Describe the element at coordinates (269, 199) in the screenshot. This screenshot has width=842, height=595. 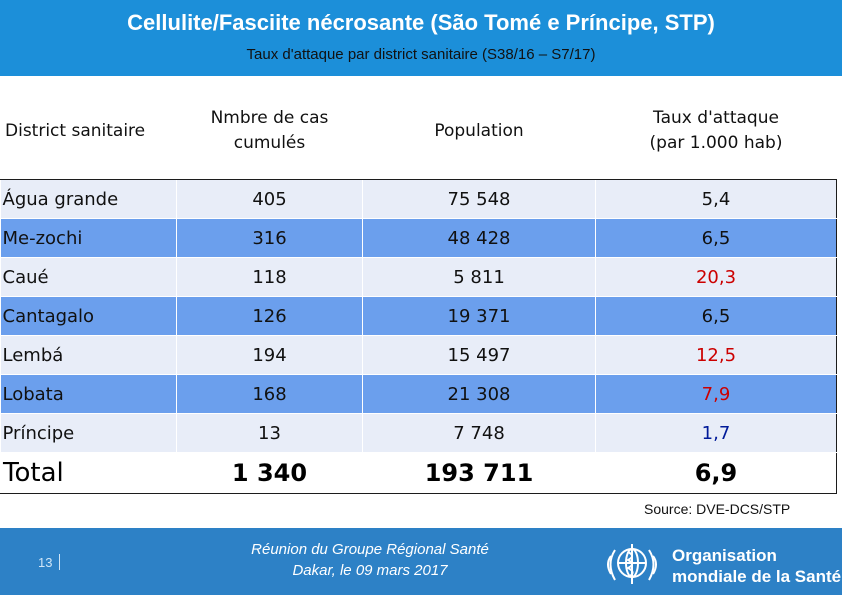
I see `cases-cell: 405` at that location.